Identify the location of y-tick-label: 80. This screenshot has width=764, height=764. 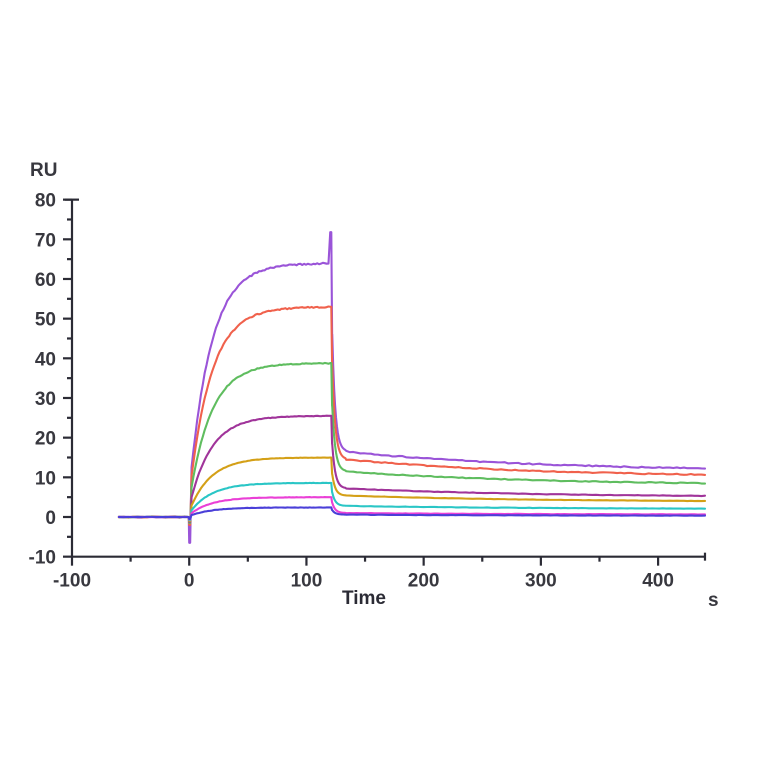
(45, 201).